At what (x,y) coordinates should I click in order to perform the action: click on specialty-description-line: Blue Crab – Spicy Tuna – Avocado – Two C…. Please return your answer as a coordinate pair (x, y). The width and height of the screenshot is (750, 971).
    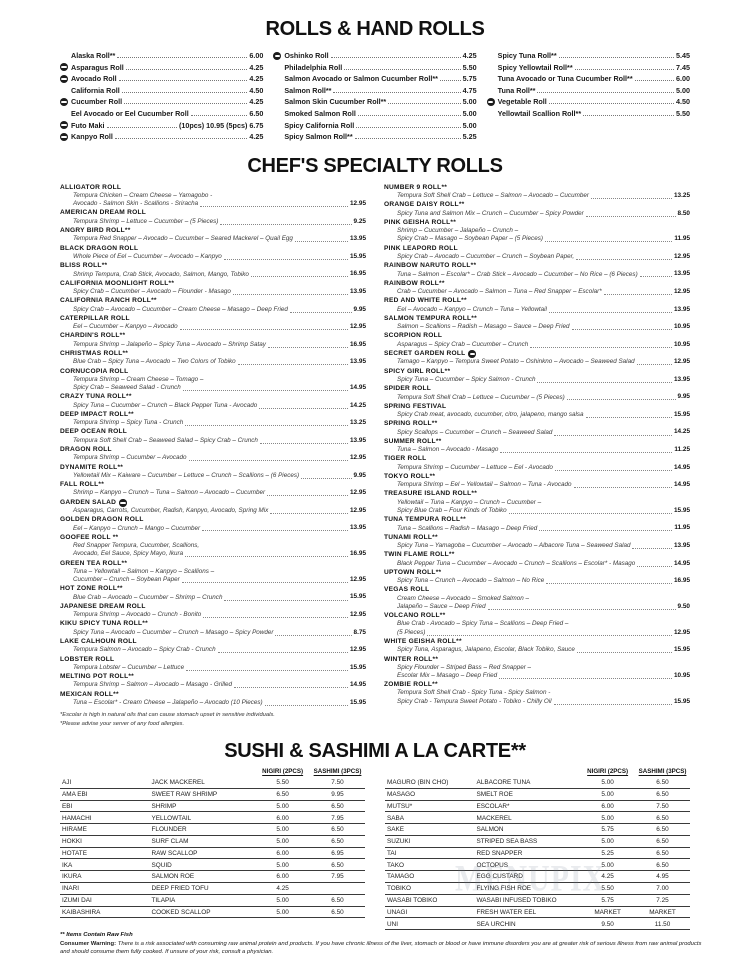
    Looking at the image, I should click on (219, 362).